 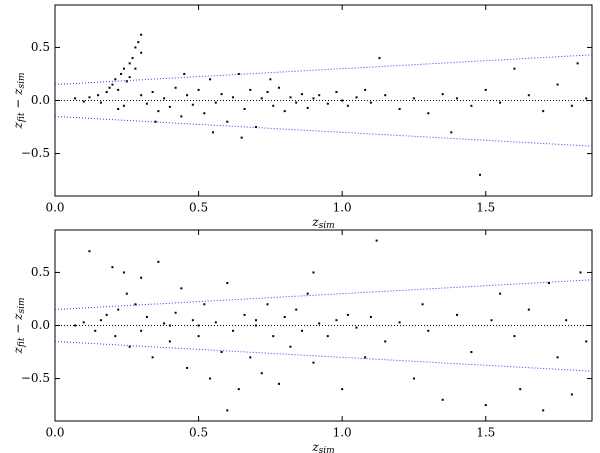 I want to click on y-axis-label: zfit − zsim, so click(x=19, y=101).